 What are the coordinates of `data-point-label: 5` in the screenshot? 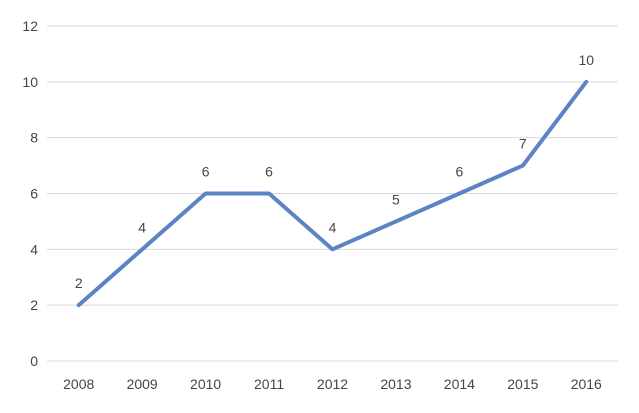 It's located at (396, 199).